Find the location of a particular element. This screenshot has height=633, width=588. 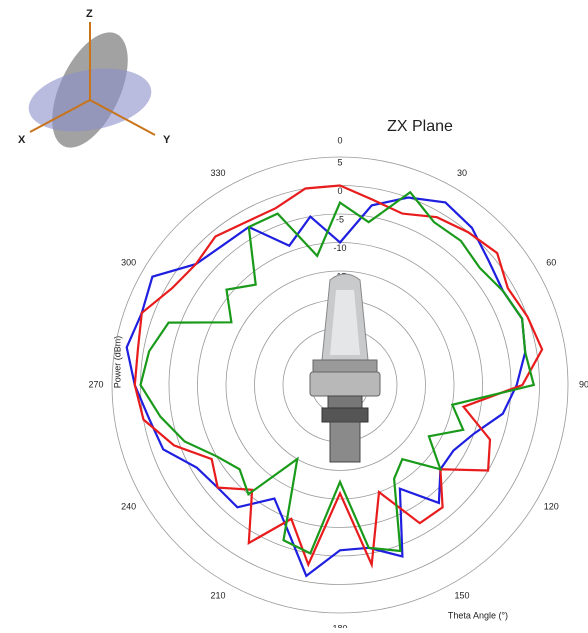

theta-tick-label: 300 is located at coordinates (128, 262).